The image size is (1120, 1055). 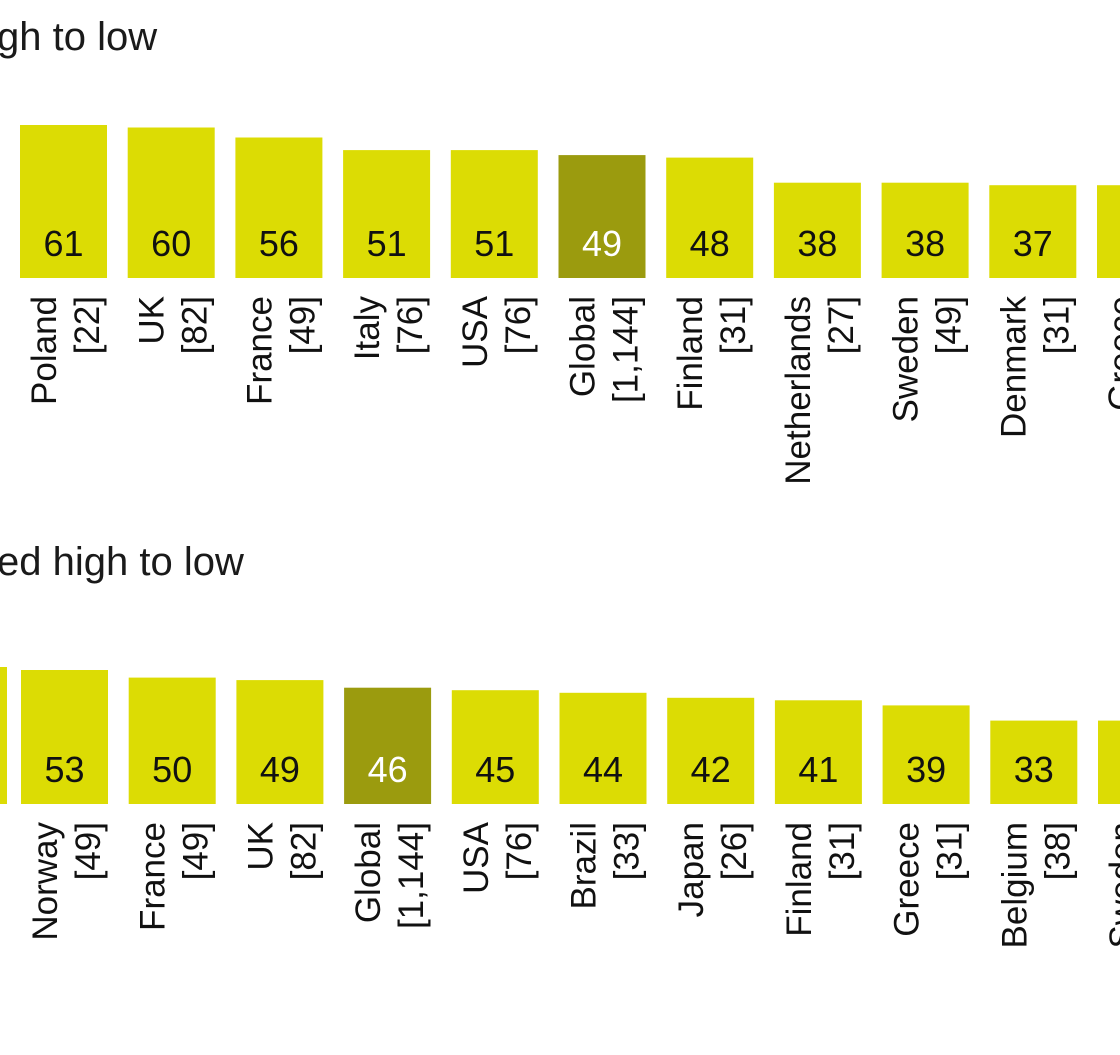 I want to click on value-label: 46, so click(x=388, y=769).